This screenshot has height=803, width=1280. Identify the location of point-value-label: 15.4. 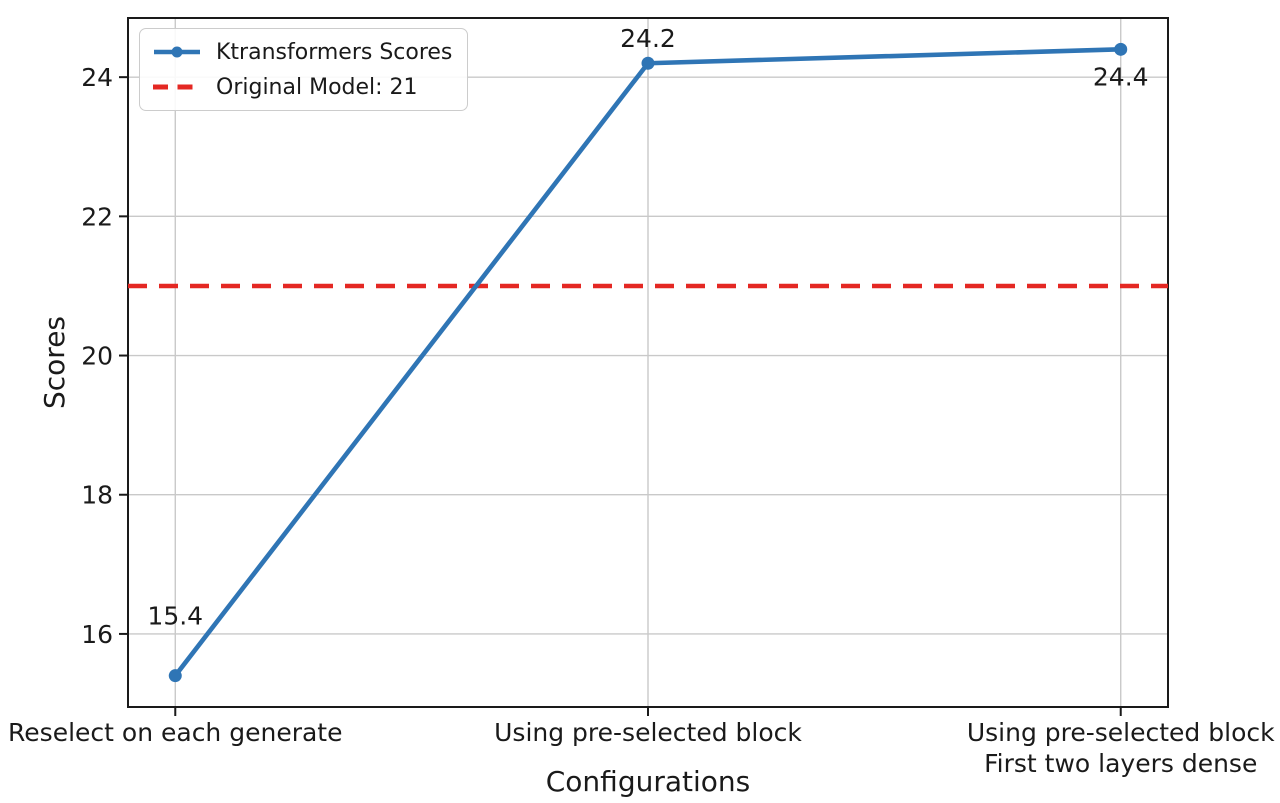
(175, 616).